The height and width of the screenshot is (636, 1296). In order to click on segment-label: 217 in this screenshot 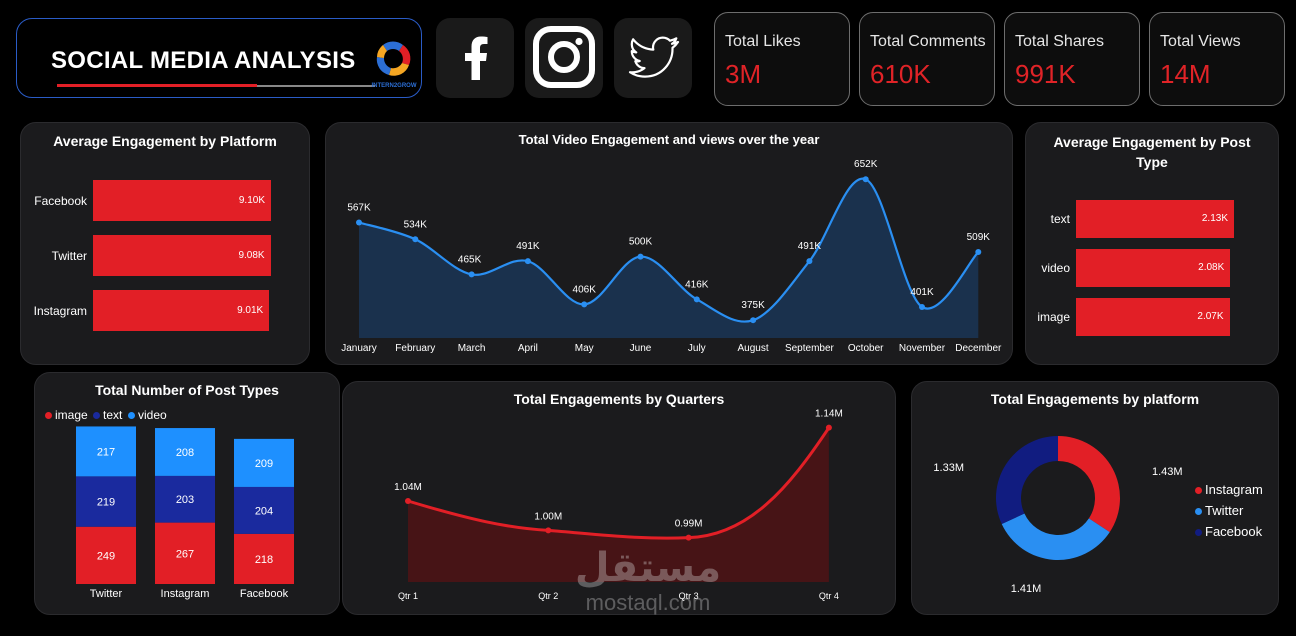, I will do `click(106, 452)`.